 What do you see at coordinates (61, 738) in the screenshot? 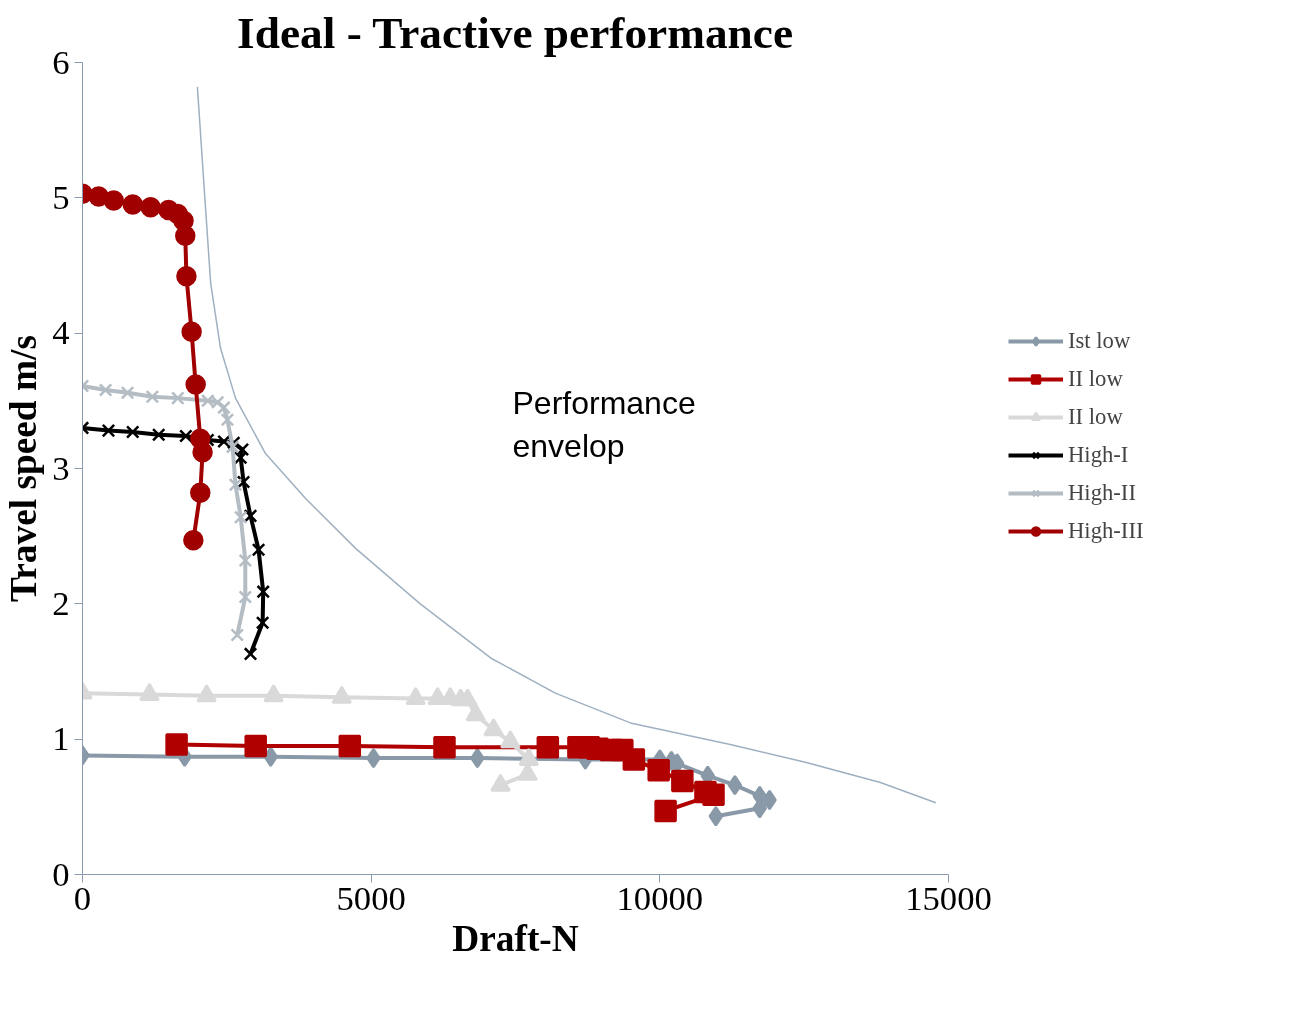
I see `y-tick-label: 1` at bounding box center [61, 738].